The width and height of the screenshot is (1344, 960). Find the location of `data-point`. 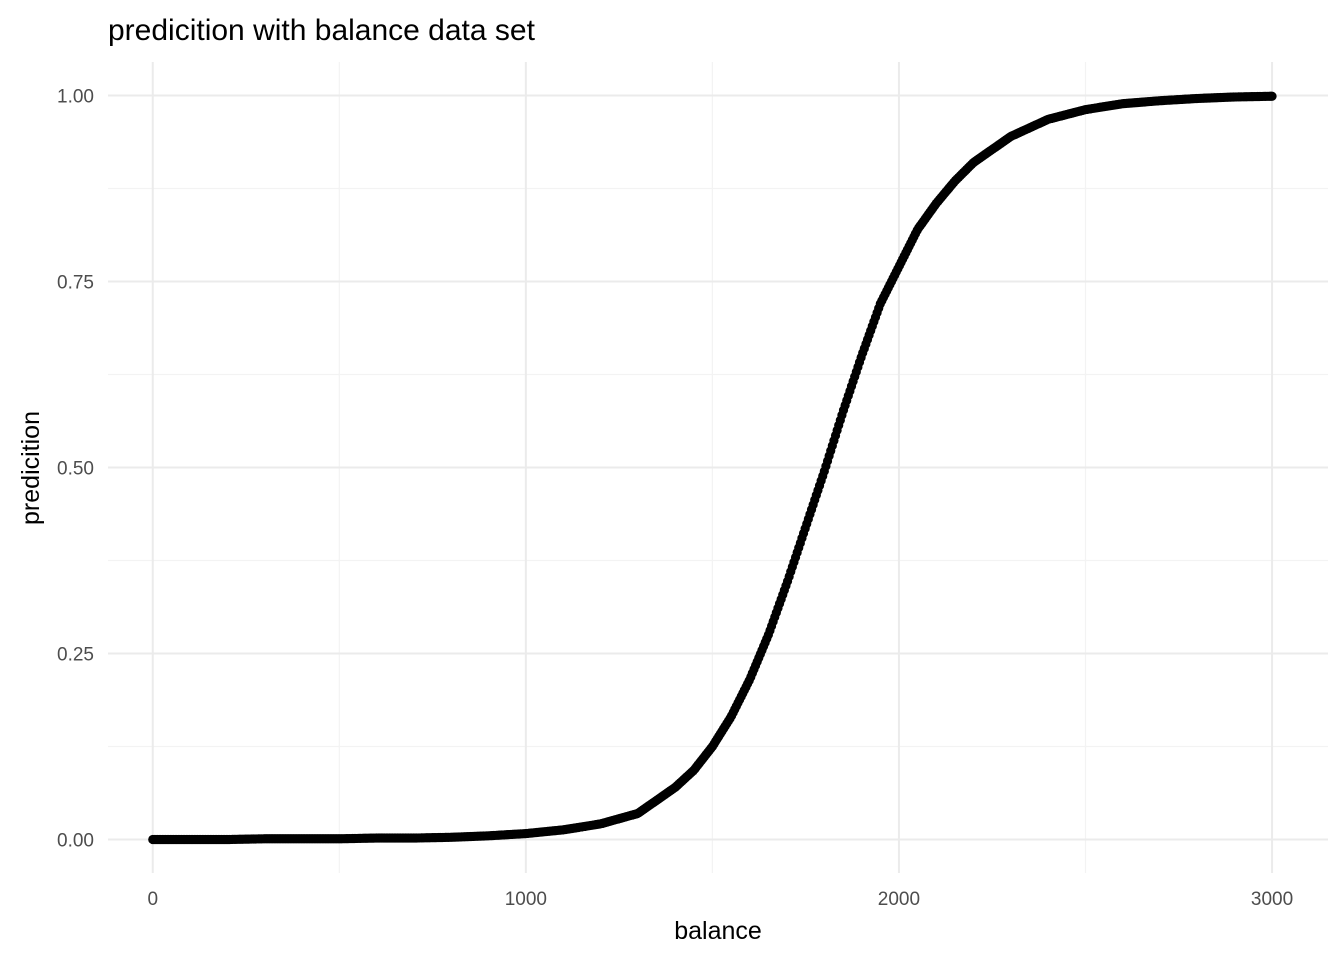

data-point is located at coordinates (1272, 96).